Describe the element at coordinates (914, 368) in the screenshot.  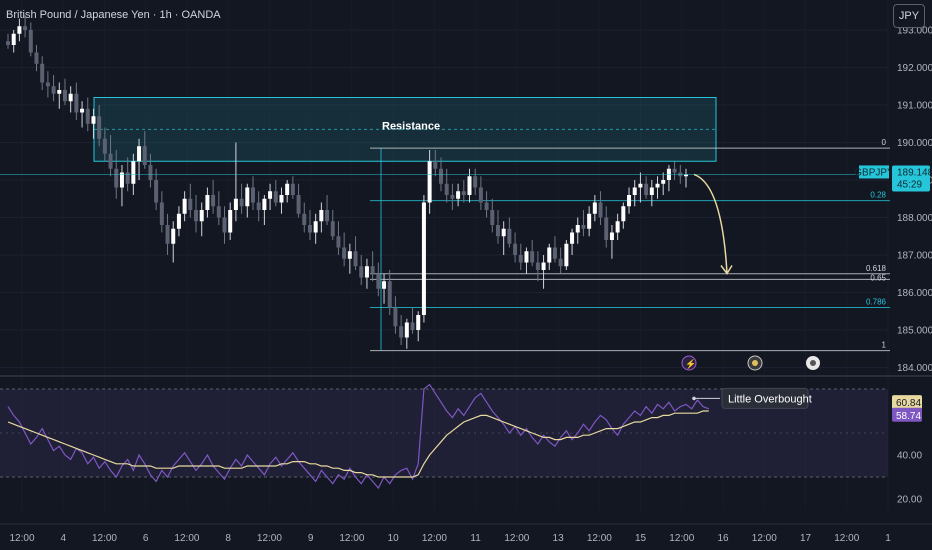
I see `price-tick-label: 184.000` at that location.